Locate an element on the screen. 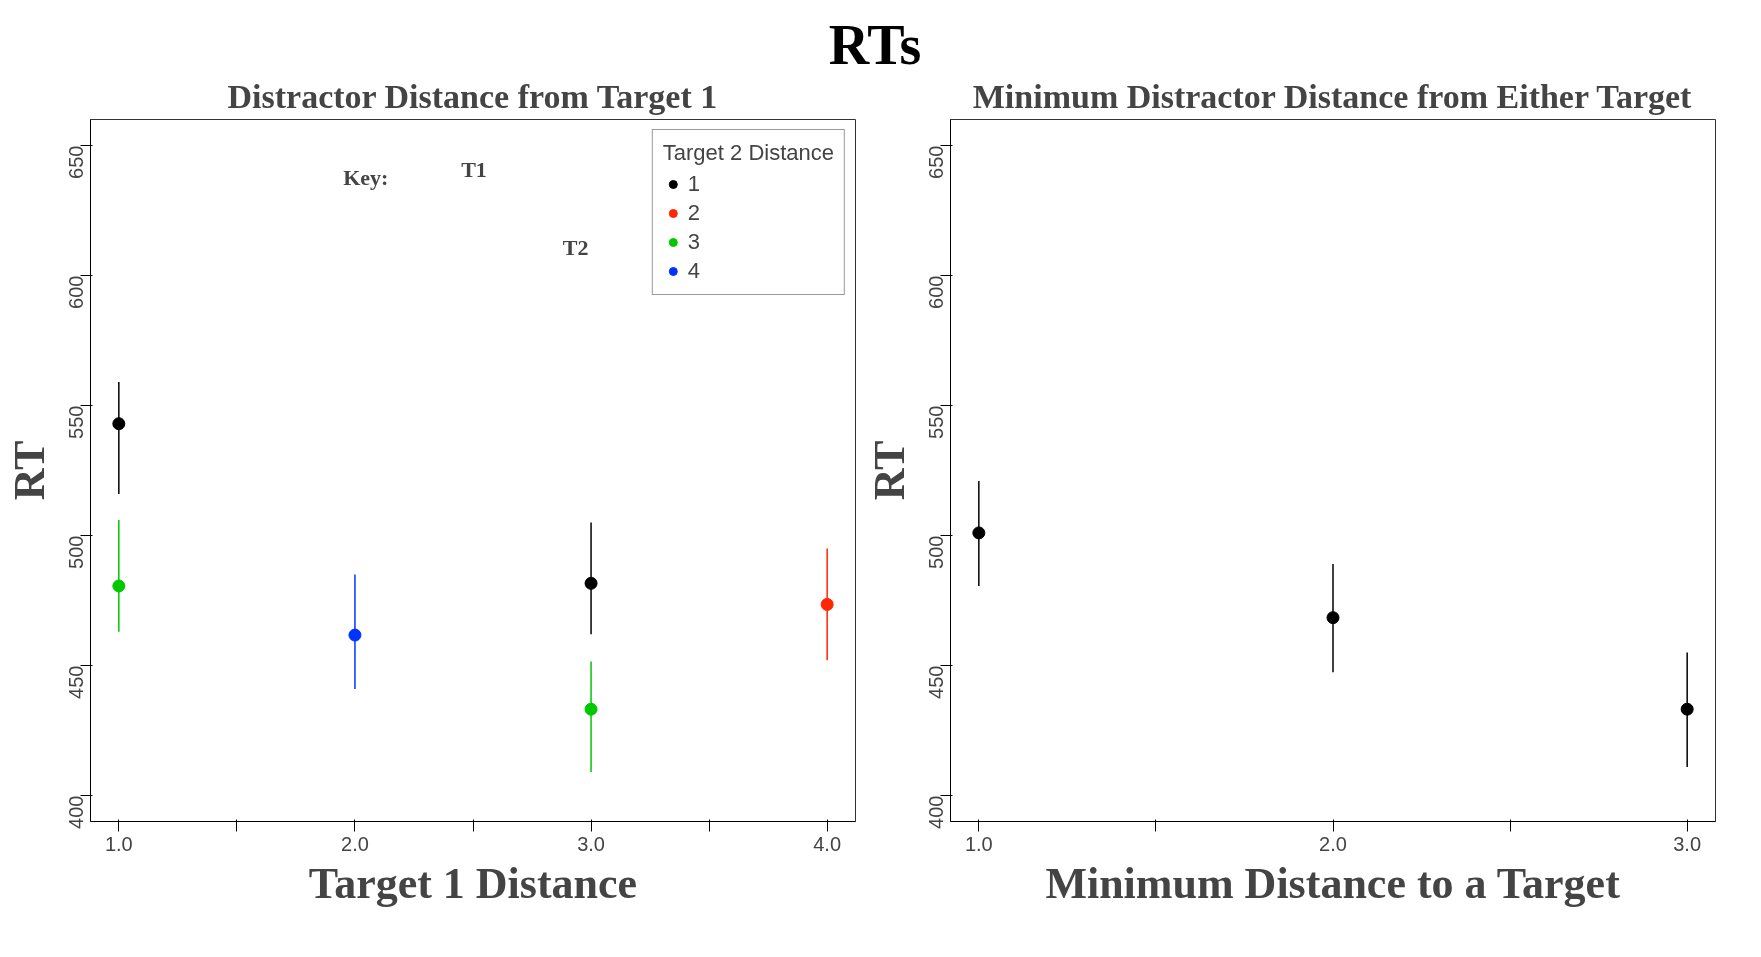 The width and height of the screenshot is (1761, 957). x-tick-label: 4.0 is located at coordinates (827, 843).